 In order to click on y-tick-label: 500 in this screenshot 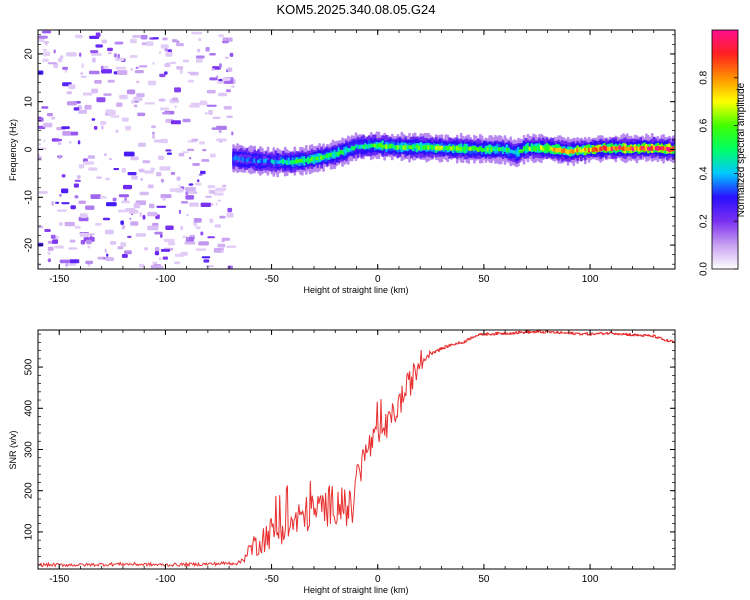, I will do `click(29, 366)`.